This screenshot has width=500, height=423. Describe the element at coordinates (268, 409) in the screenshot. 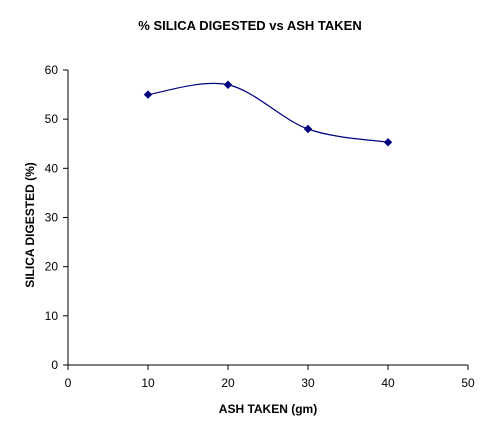

I see `x-axis-label: ASH TAKEN (gm)` at that location.